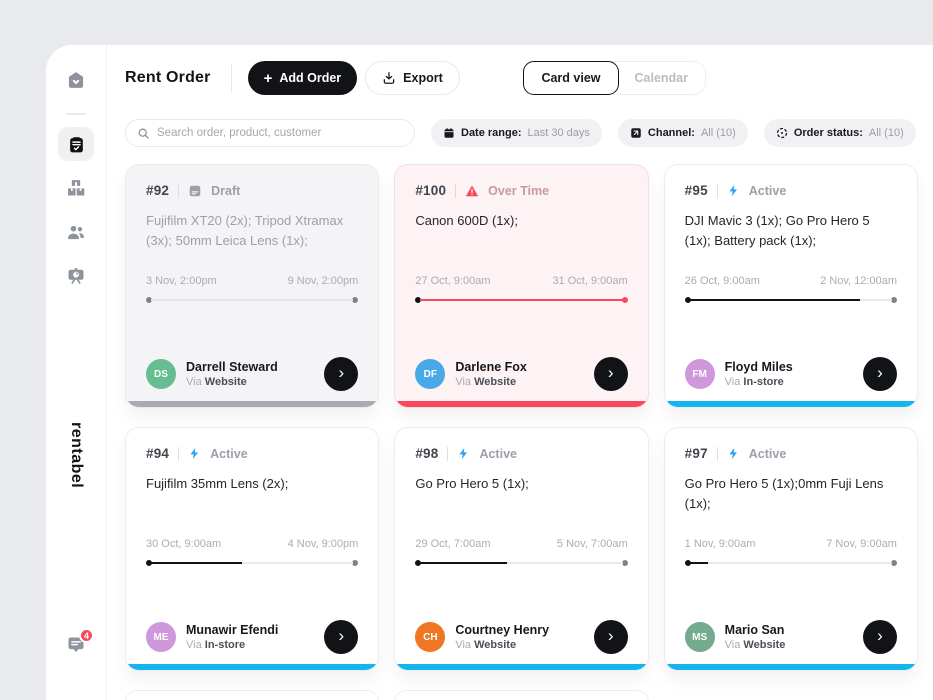 The width and height of the screenshot is (933, 700). Describe the element at coordinates (323, 281) in the screenshot. I see `end-date: 9 Nov, 2:00pm` at that location.